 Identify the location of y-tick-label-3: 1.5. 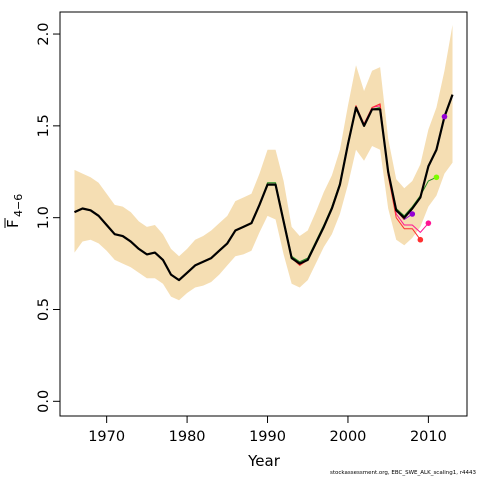
(44, 125).